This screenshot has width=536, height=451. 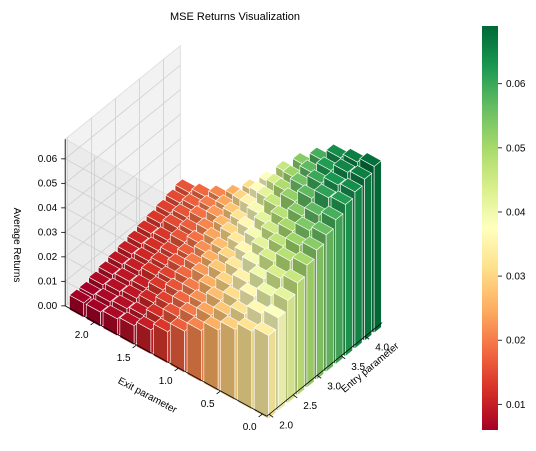 What do you see at coordinates (516, 84) in the screenshot?
I see `colorbar-tick-label: 0.06` at bounding box center [516, 84].